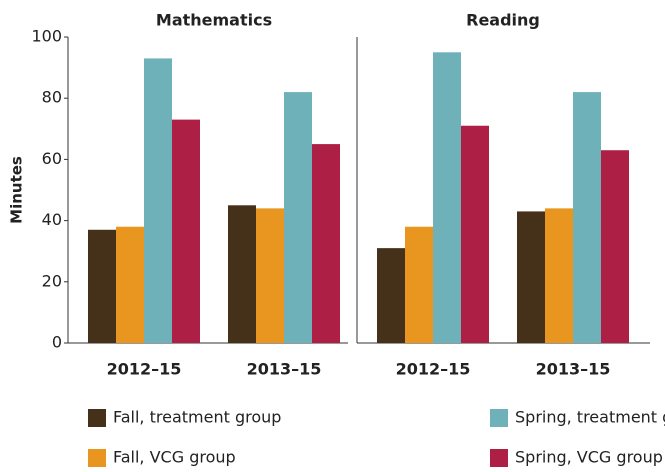 The height and width of the screenshot is (472, 665). Describe the element at coordinates (503, 20) in the screenshot. I see `panel-title: Reading` at that location.